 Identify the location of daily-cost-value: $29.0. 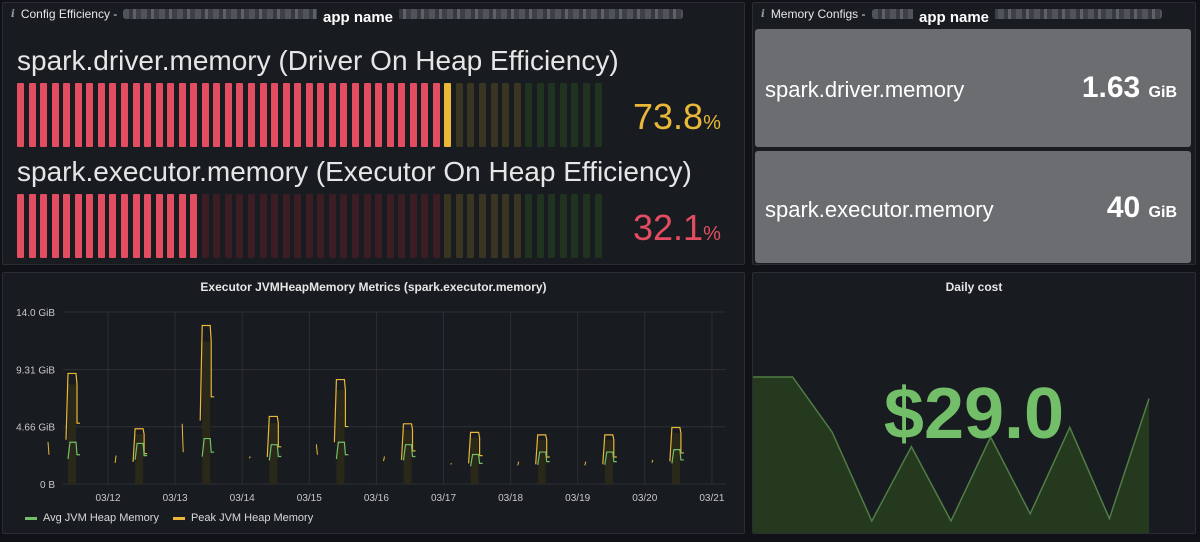
(974, 414).